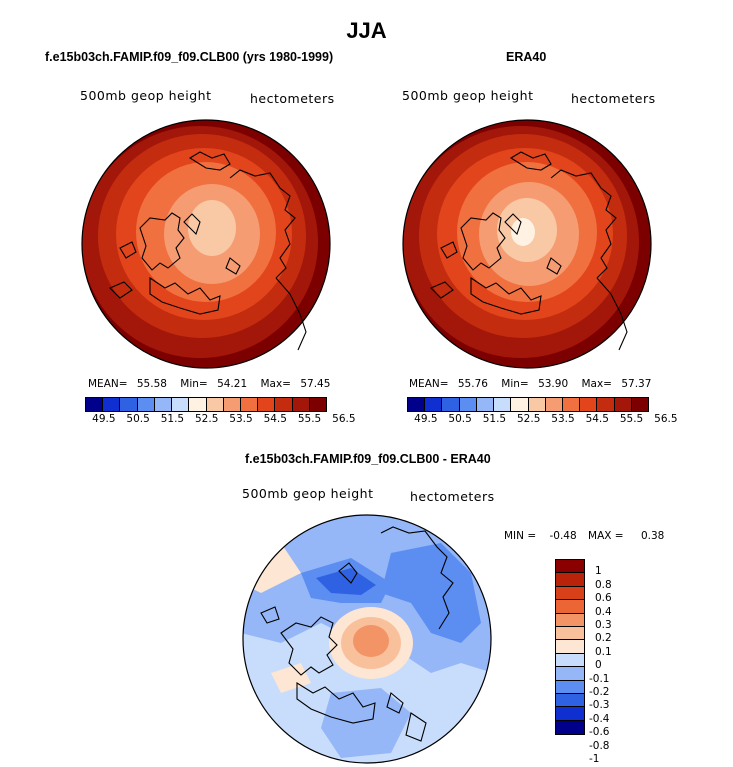 The height and width of the screenshot is (767, 733). What do you see at coordinates (515, 384) in the screenshot?
I see `panel2-min-label: Min=` at bounding box center [515, 384].